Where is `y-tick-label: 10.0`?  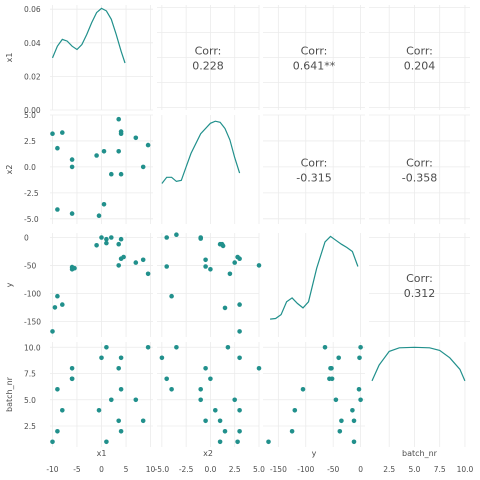
y-tick-label: 10.0 is located at coordinates (32, 347).